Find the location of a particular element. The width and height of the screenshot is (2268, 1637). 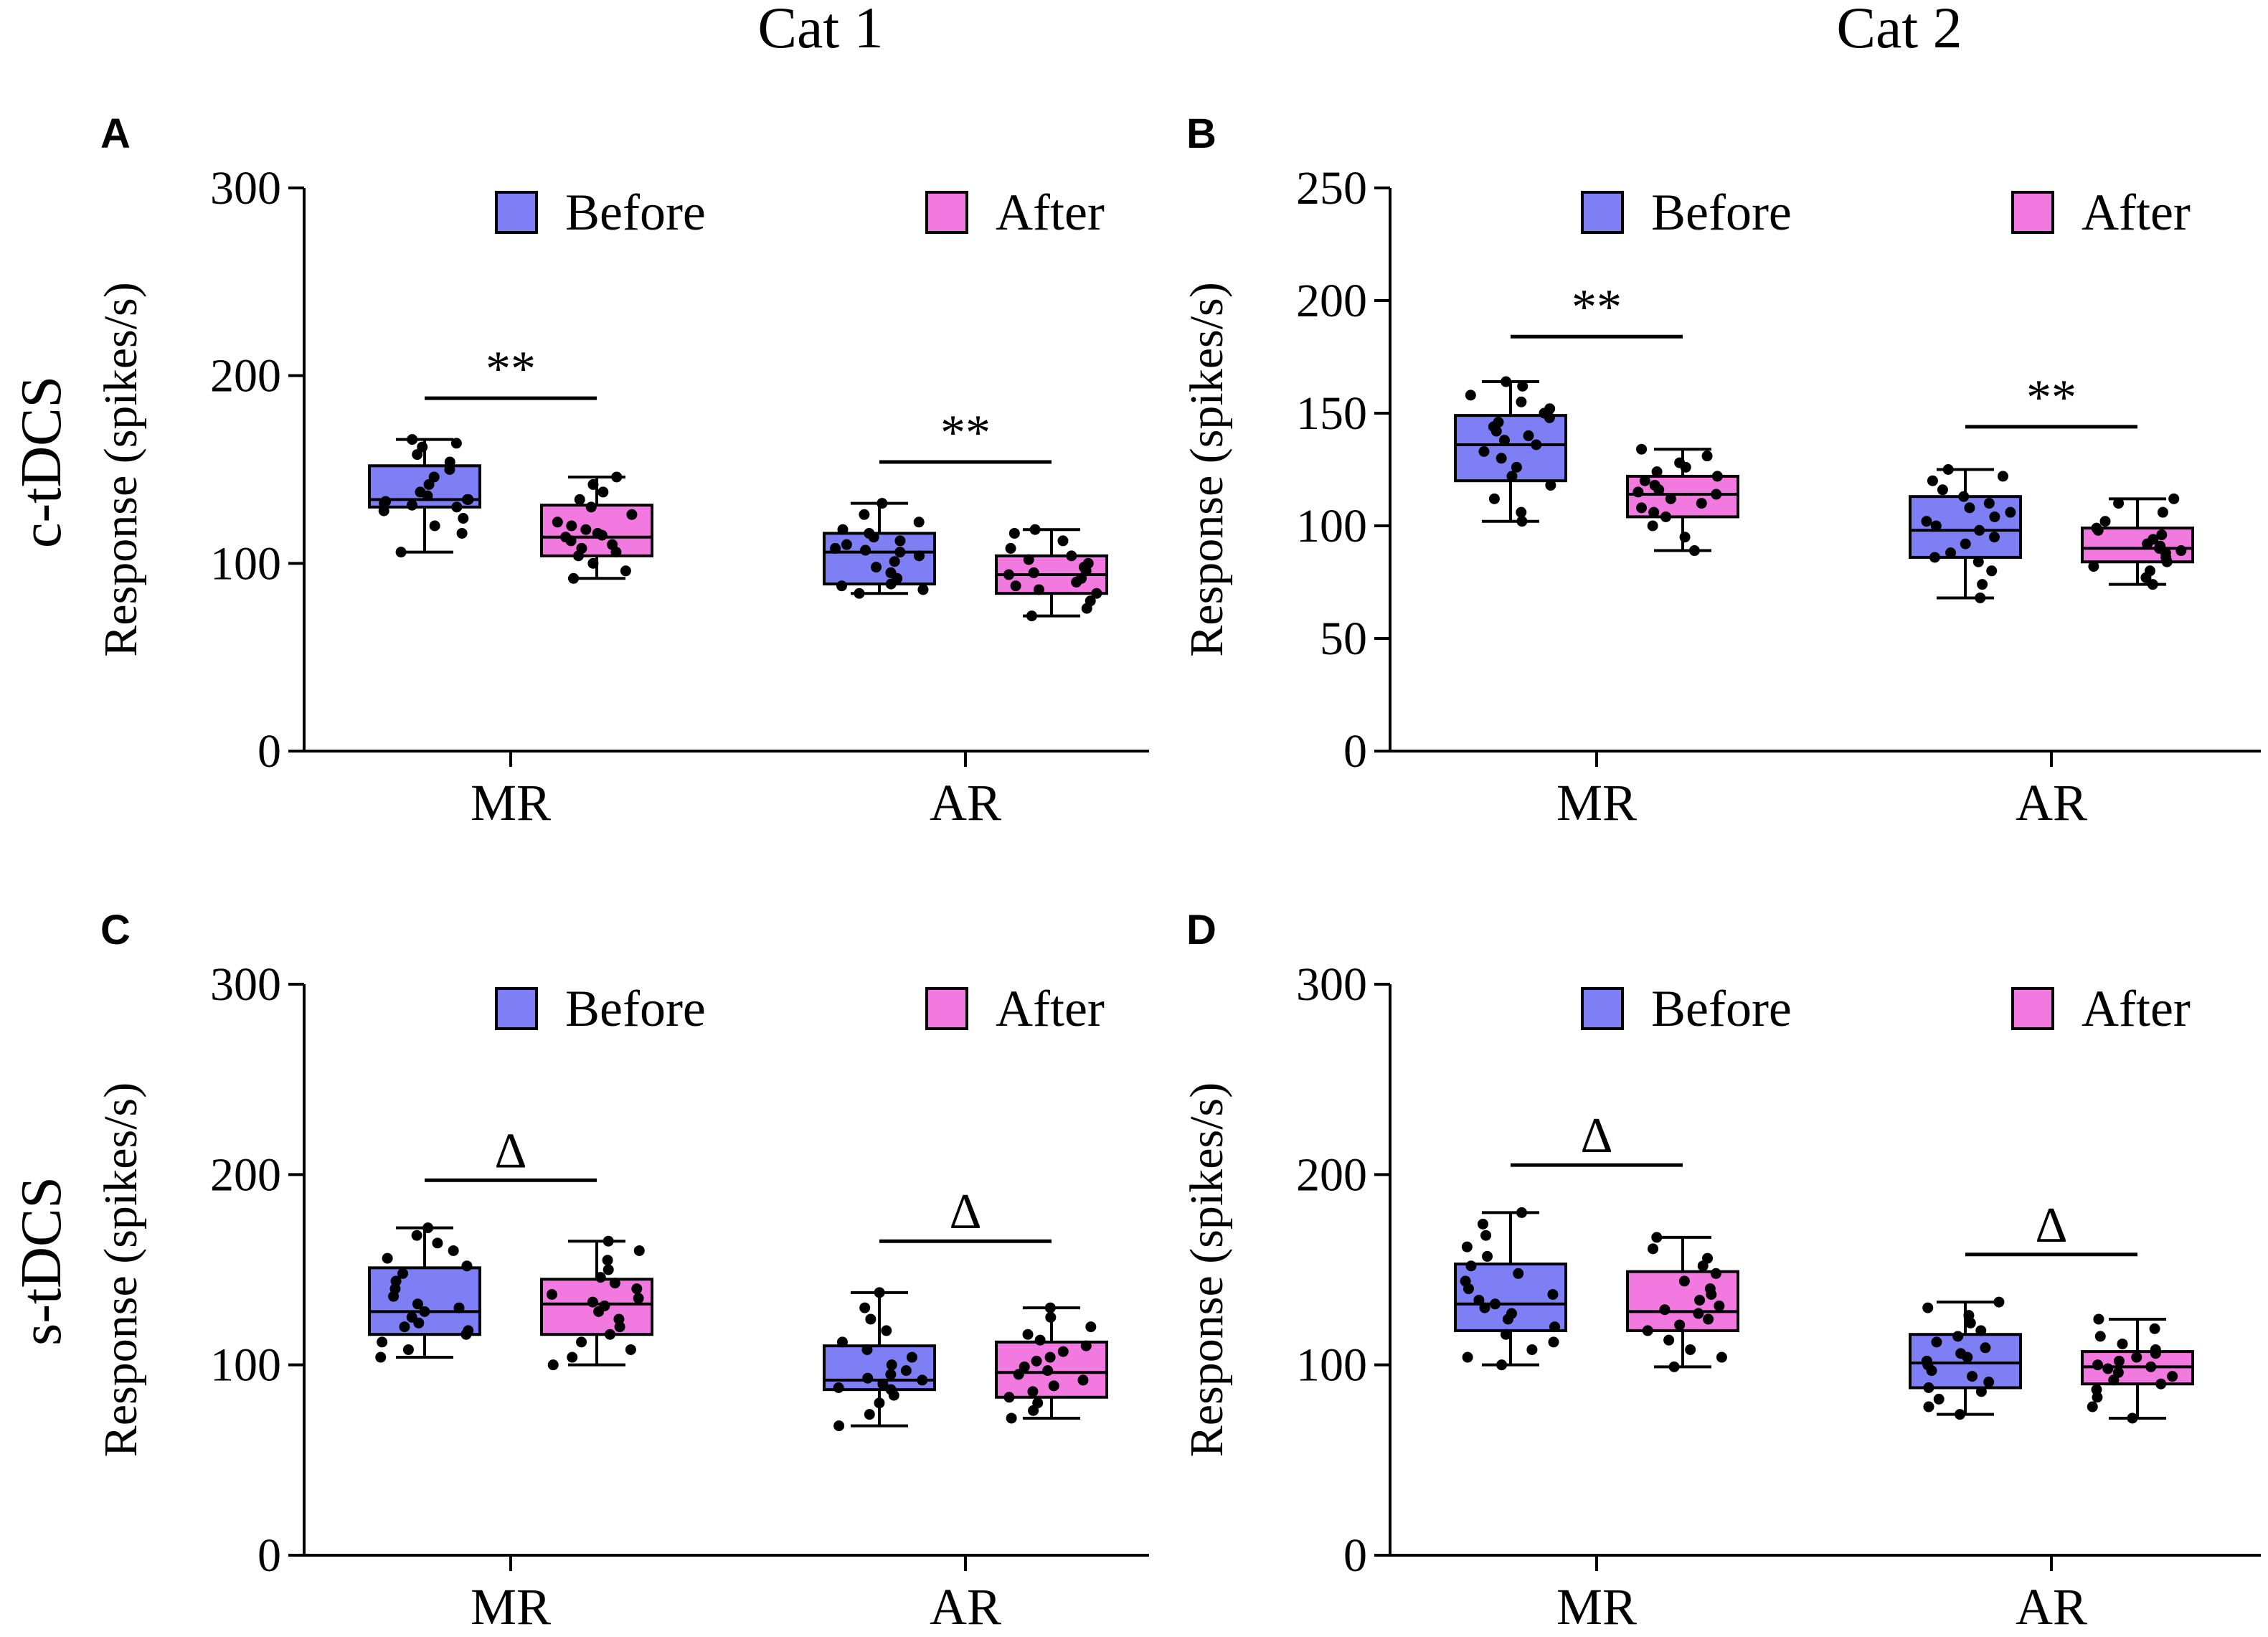

y-tick-label: 100 is located at coordinates (1331, 526).